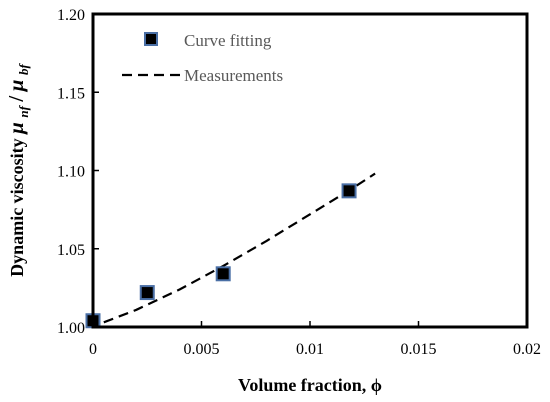 The image size is (550, 402). Describe the element at coordinates (93, 349) in the screenshot. I see `x-tick-label: 0` at that location.